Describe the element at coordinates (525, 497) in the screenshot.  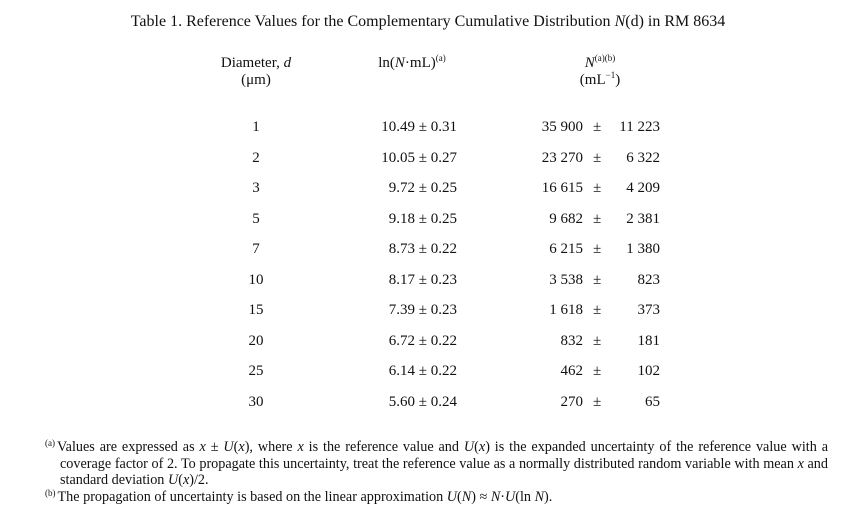
I see `footnote-segment: (ln` at that location.